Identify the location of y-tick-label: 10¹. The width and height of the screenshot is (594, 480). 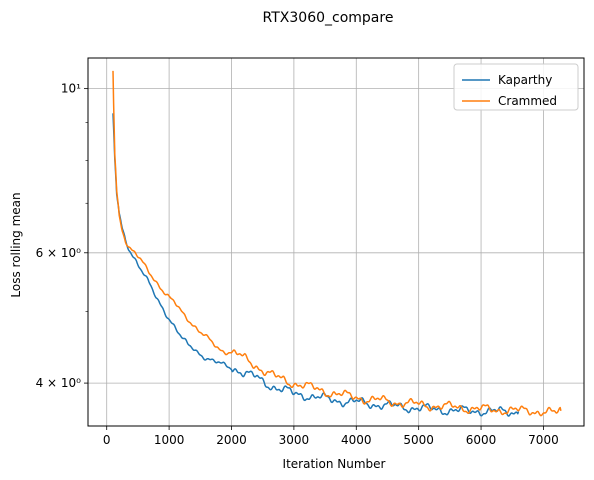
(71, 89).